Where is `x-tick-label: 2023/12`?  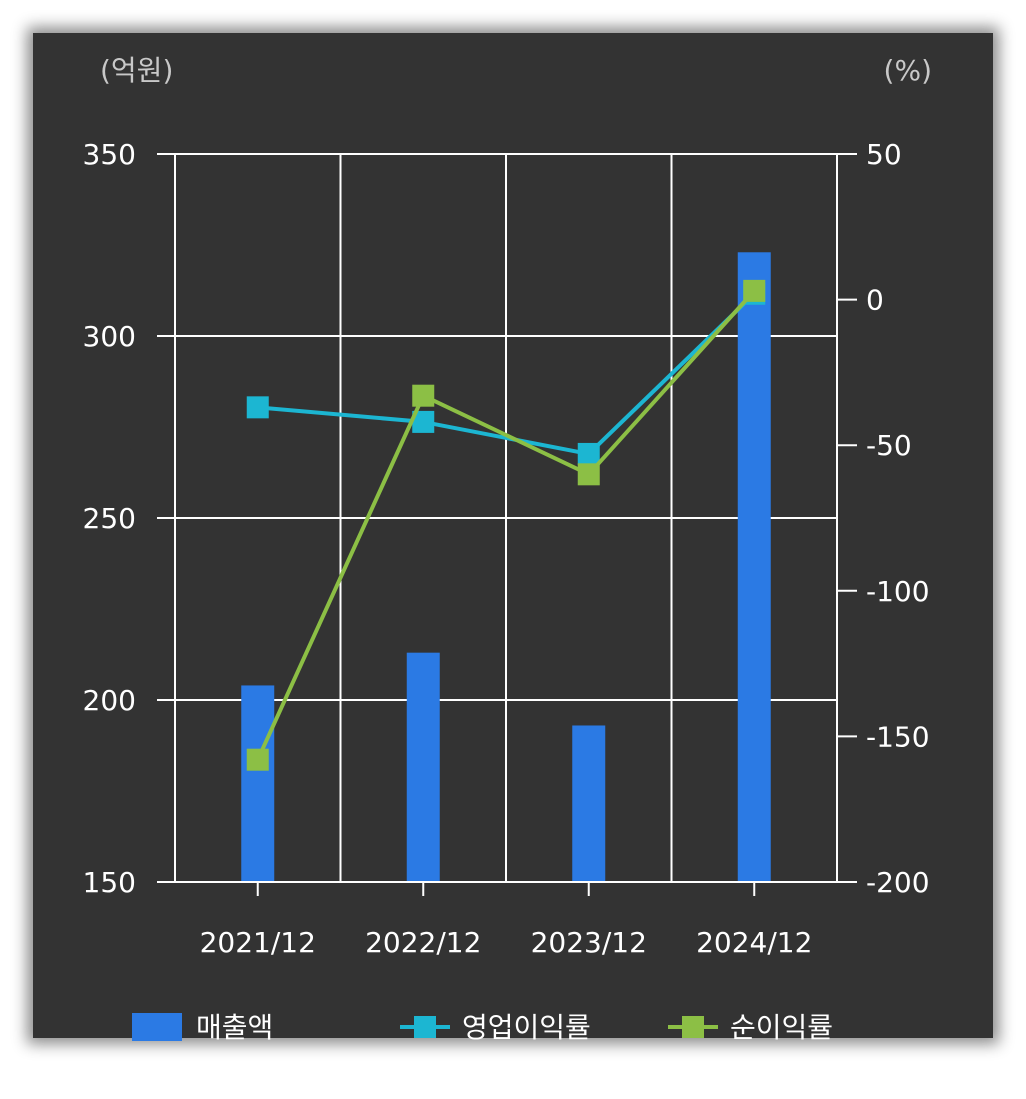 x-tick-label: 2023/12 is located at coordinates (589, 942).